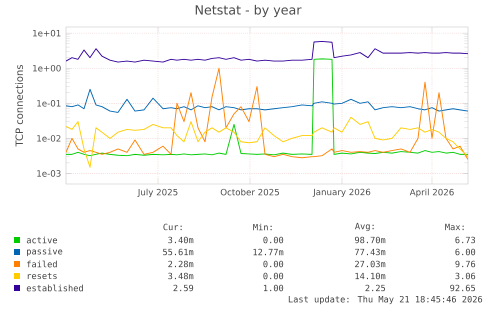 This screenshot has width=497, height=323. I want to click on x-tick-label: April 2026, so click(432, 193).